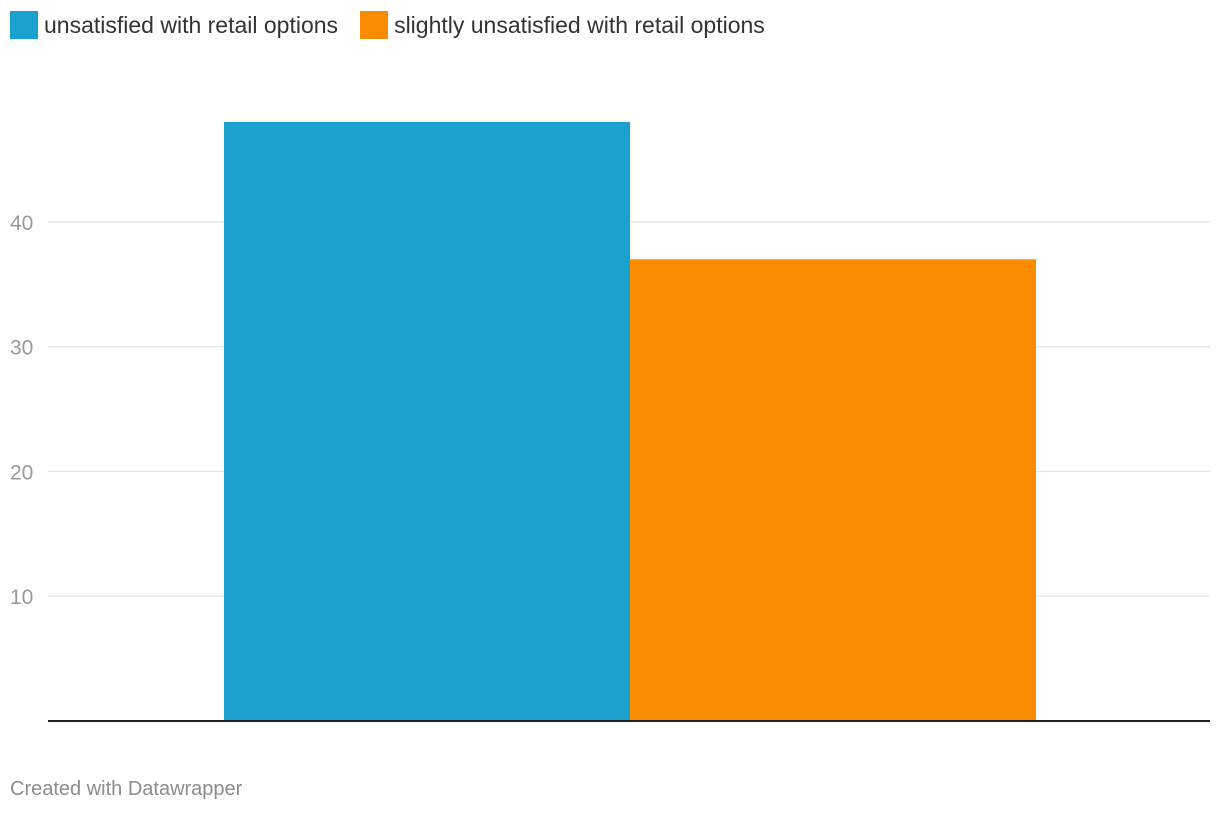 The width and height of the screenshot is (1220, 816). I want to click on footer-credit: Created with Datawrapper, so click(126, 789).